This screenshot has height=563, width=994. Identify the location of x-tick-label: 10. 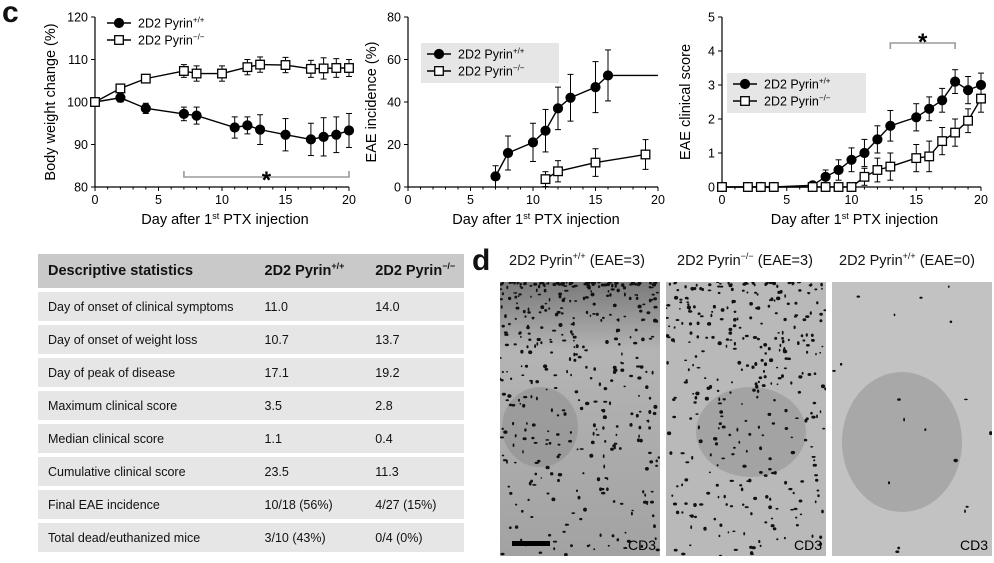
(533, 200).